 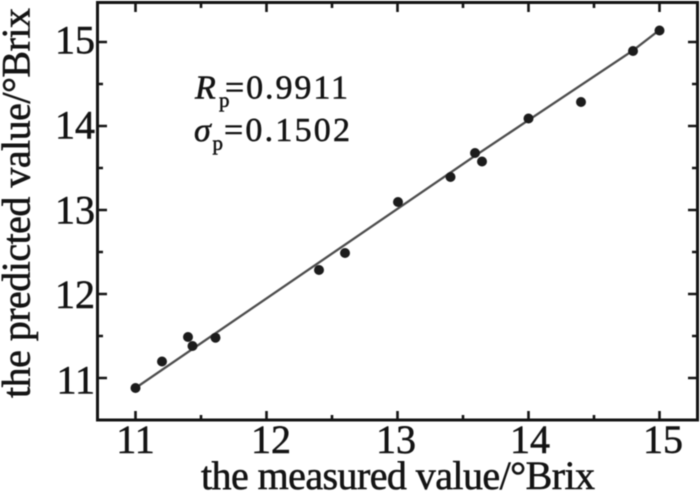 What do you see at coordinates (203, 130) in the screenshot?
I see `svg-text: σ` at bounding box center [203, 130].